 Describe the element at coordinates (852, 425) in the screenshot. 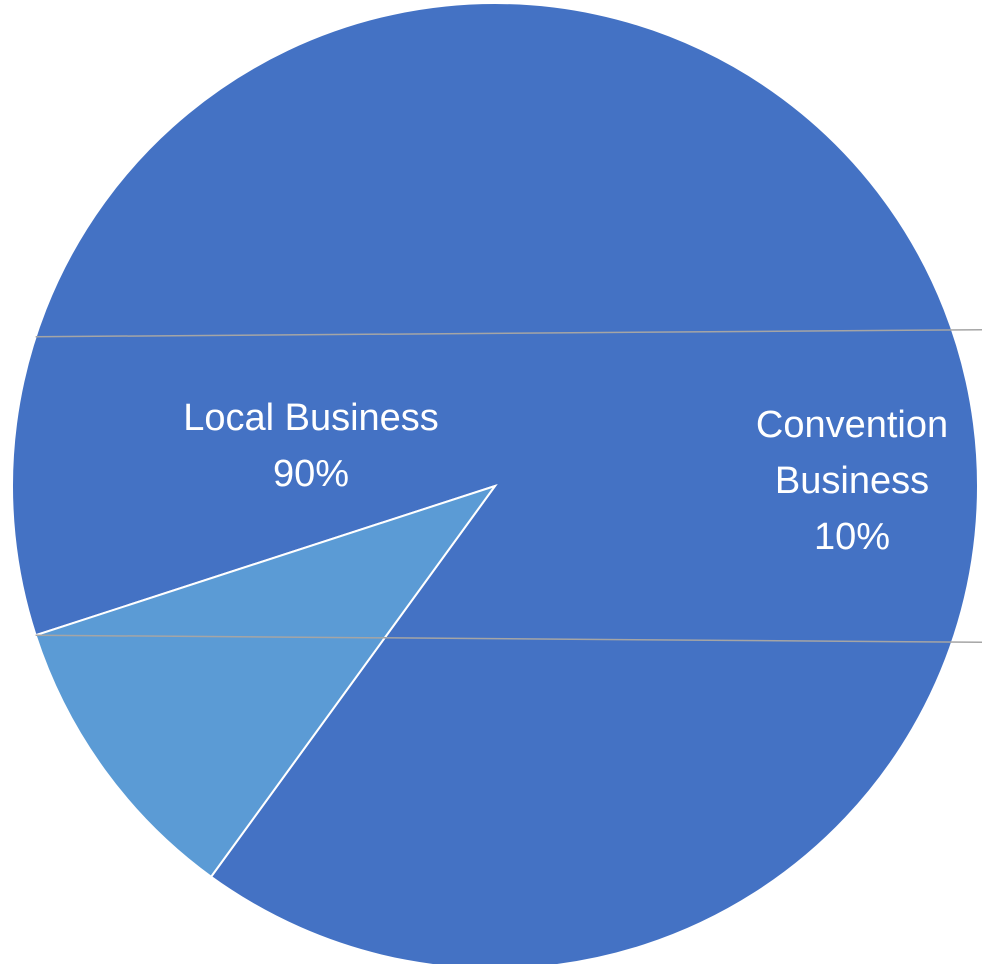

I see `slice-name-line: Convention` at that location.